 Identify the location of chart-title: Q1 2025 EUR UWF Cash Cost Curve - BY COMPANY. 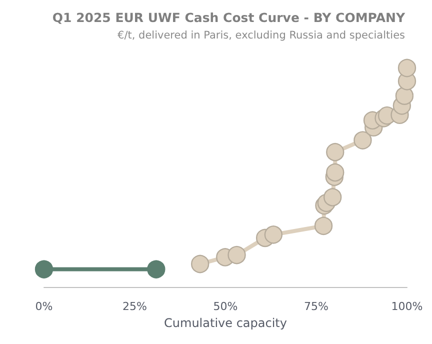
(229, 17).